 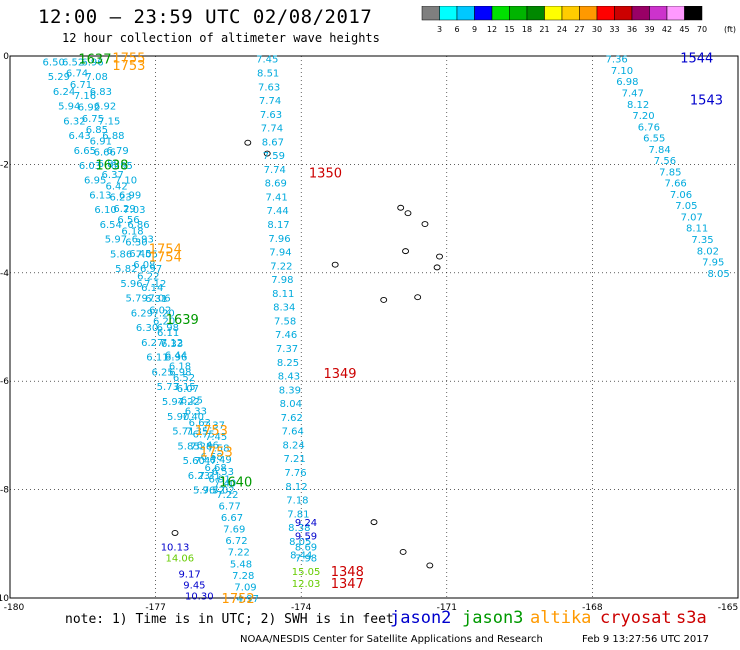 I want to click on x-tick-label: -177, so click(x=155, y=608).